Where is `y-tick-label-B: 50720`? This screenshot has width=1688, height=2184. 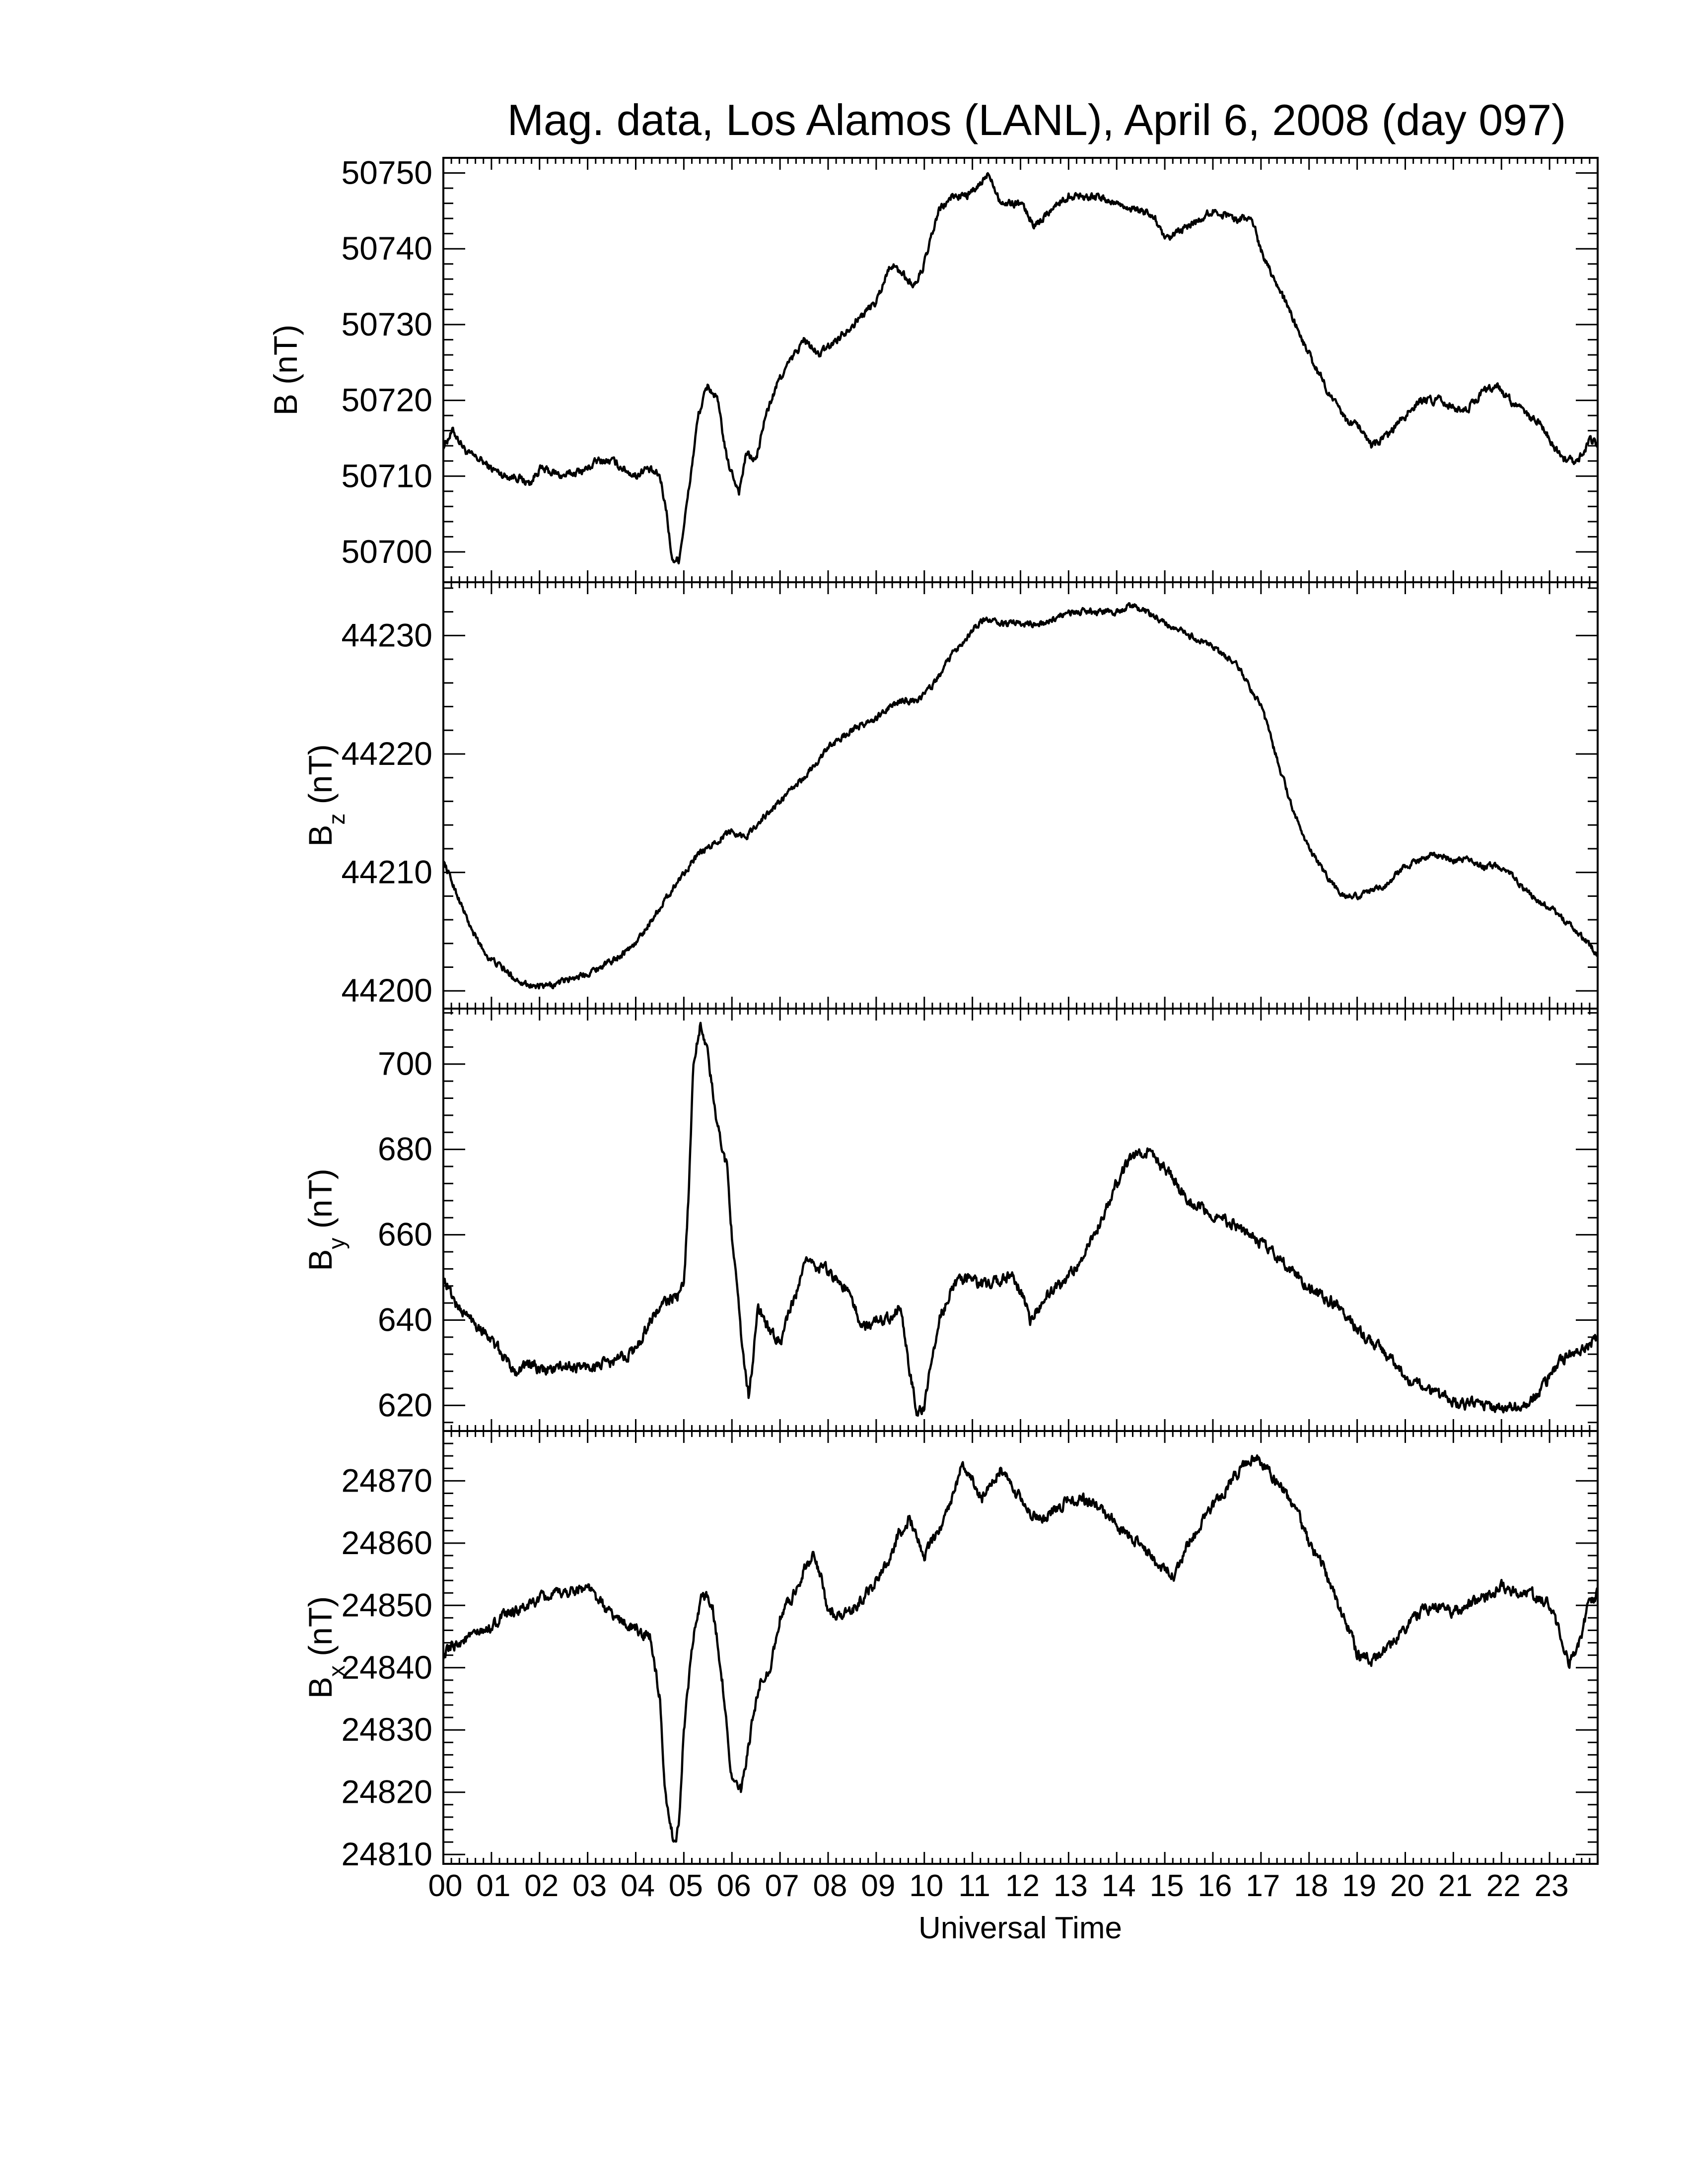
y-tick-label-B: 50720 is located at coordinates (386, 400).